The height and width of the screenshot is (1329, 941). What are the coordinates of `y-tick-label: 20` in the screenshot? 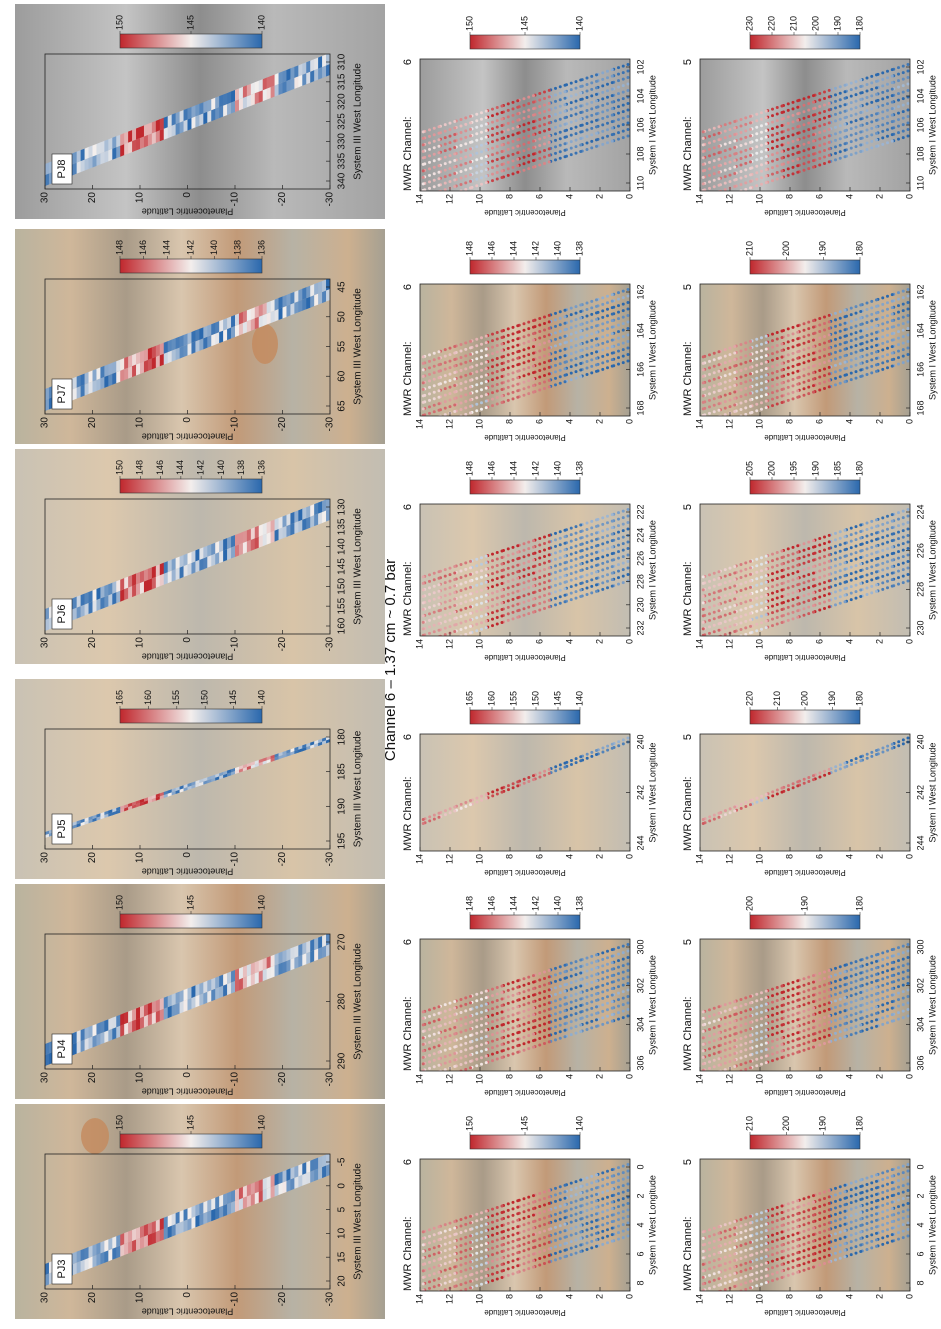 It's located at (92, 858).